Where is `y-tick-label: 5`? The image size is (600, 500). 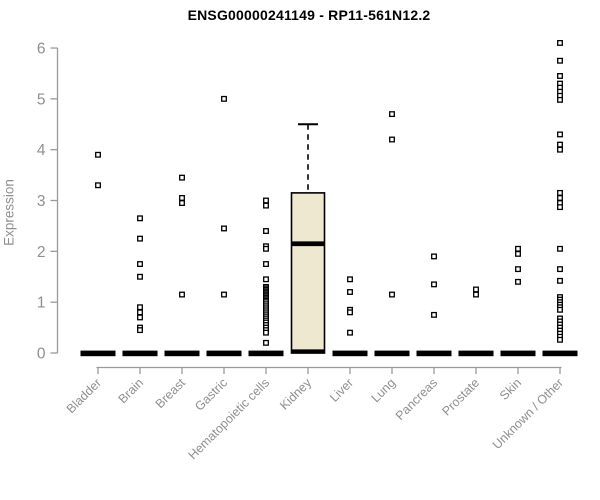
y-tick-label: 5 is located at coordinates (41, 99).